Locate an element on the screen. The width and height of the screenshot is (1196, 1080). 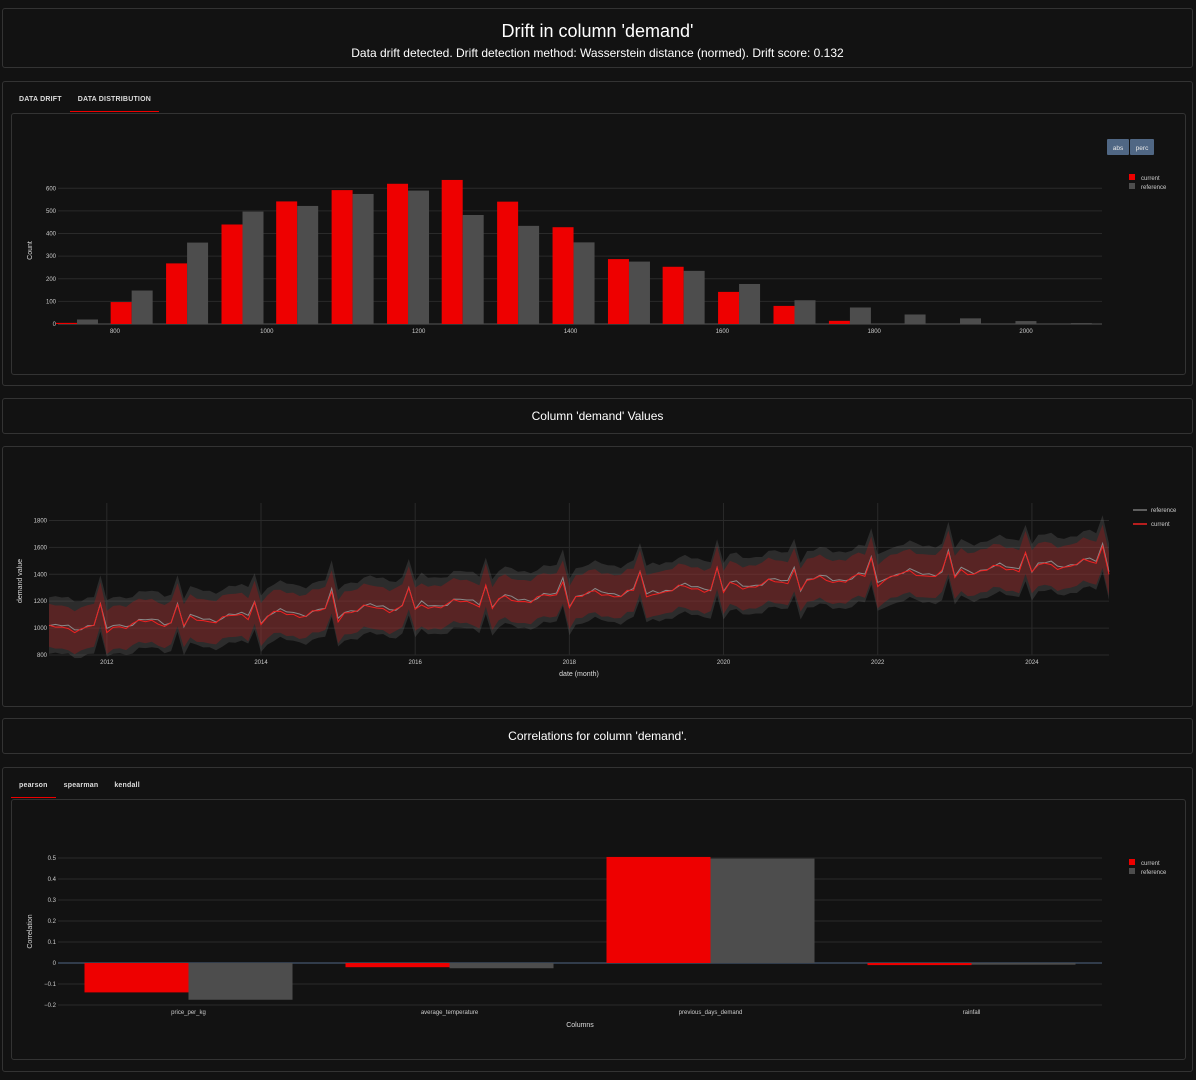
y-tick-label: −0.1 is located at coordinates (50, 985).